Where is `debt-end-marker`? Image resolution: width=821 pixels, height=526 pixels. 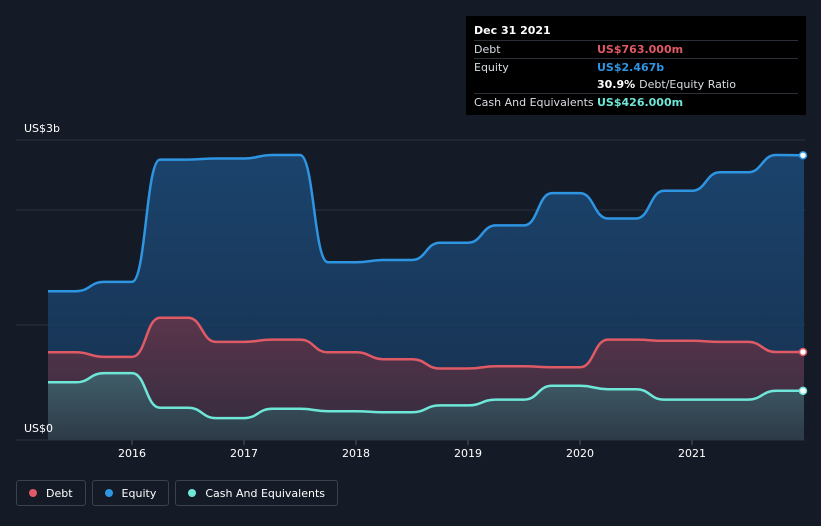 debt-end-marker is located at coordinates (803, 352).